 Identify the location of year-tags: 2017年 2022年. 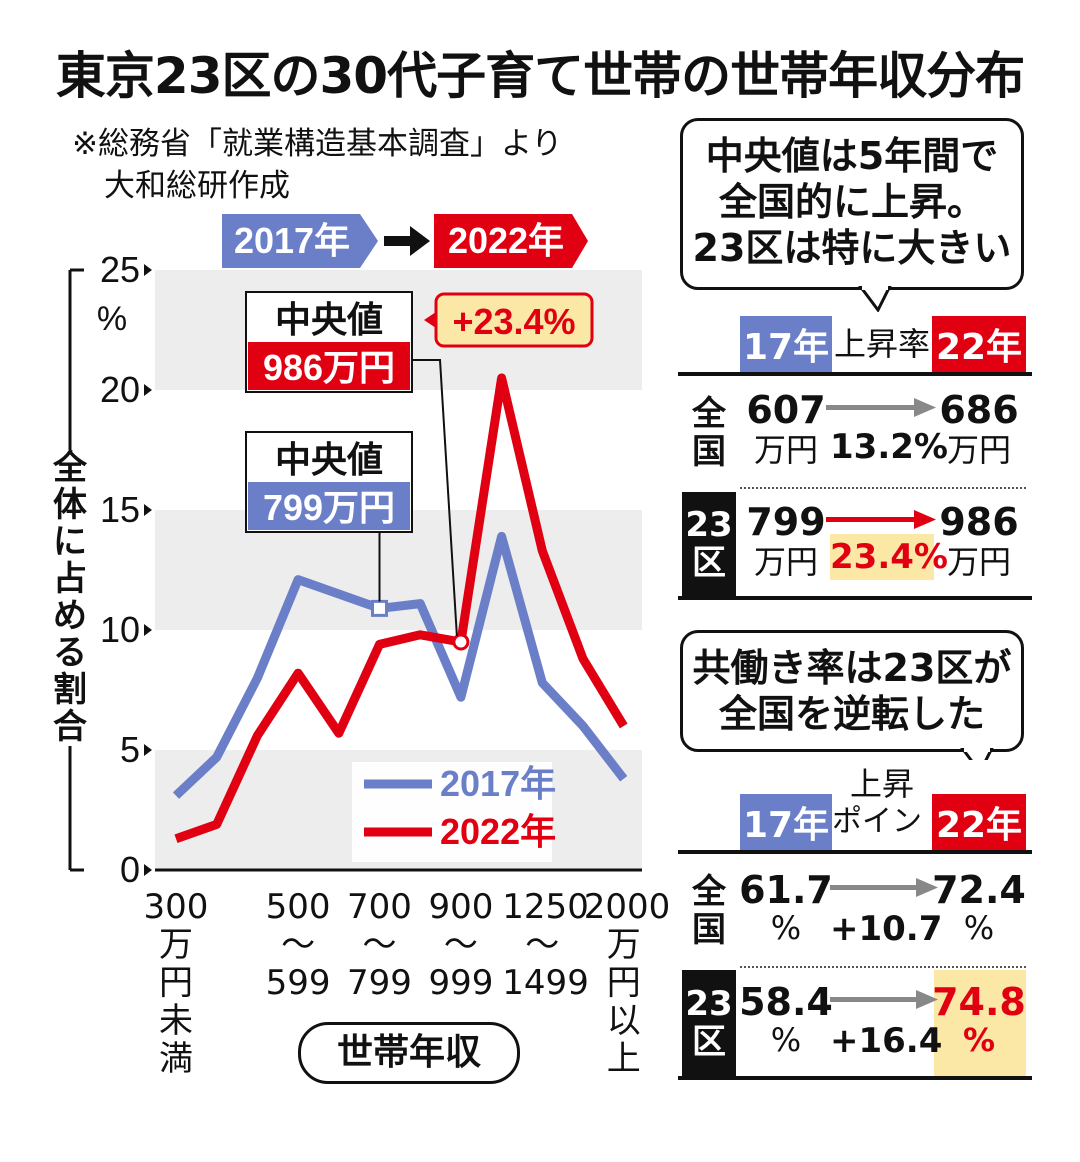
(405, 241).